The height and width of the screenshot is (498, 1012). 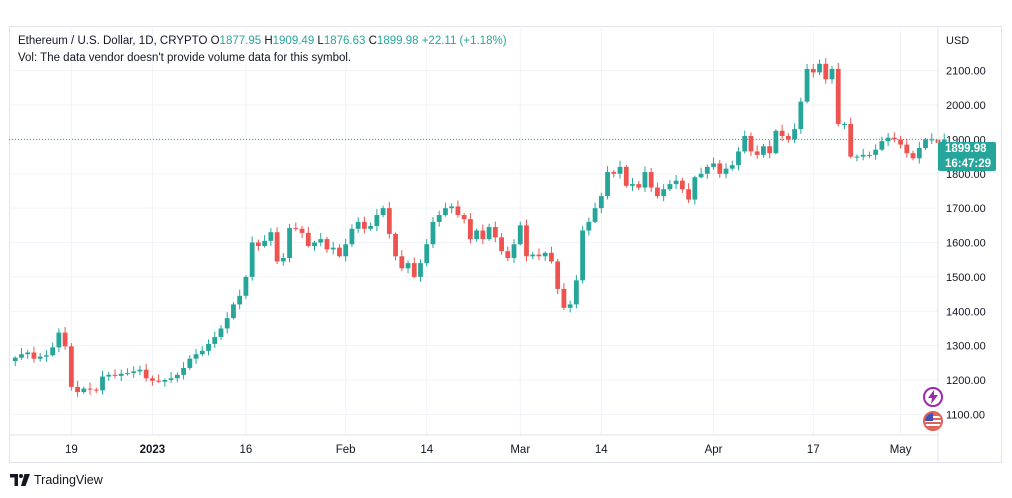 I want to click on us-flag-icon, so click(x=933, y=421).